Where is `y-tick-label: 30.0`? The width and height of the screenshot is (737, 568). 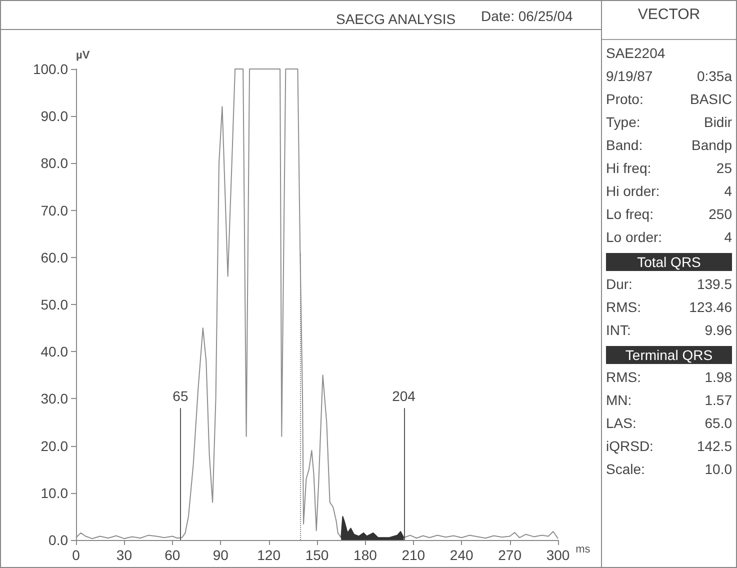
y-tick-label: 30.0 is located at coordinates (54, 398).